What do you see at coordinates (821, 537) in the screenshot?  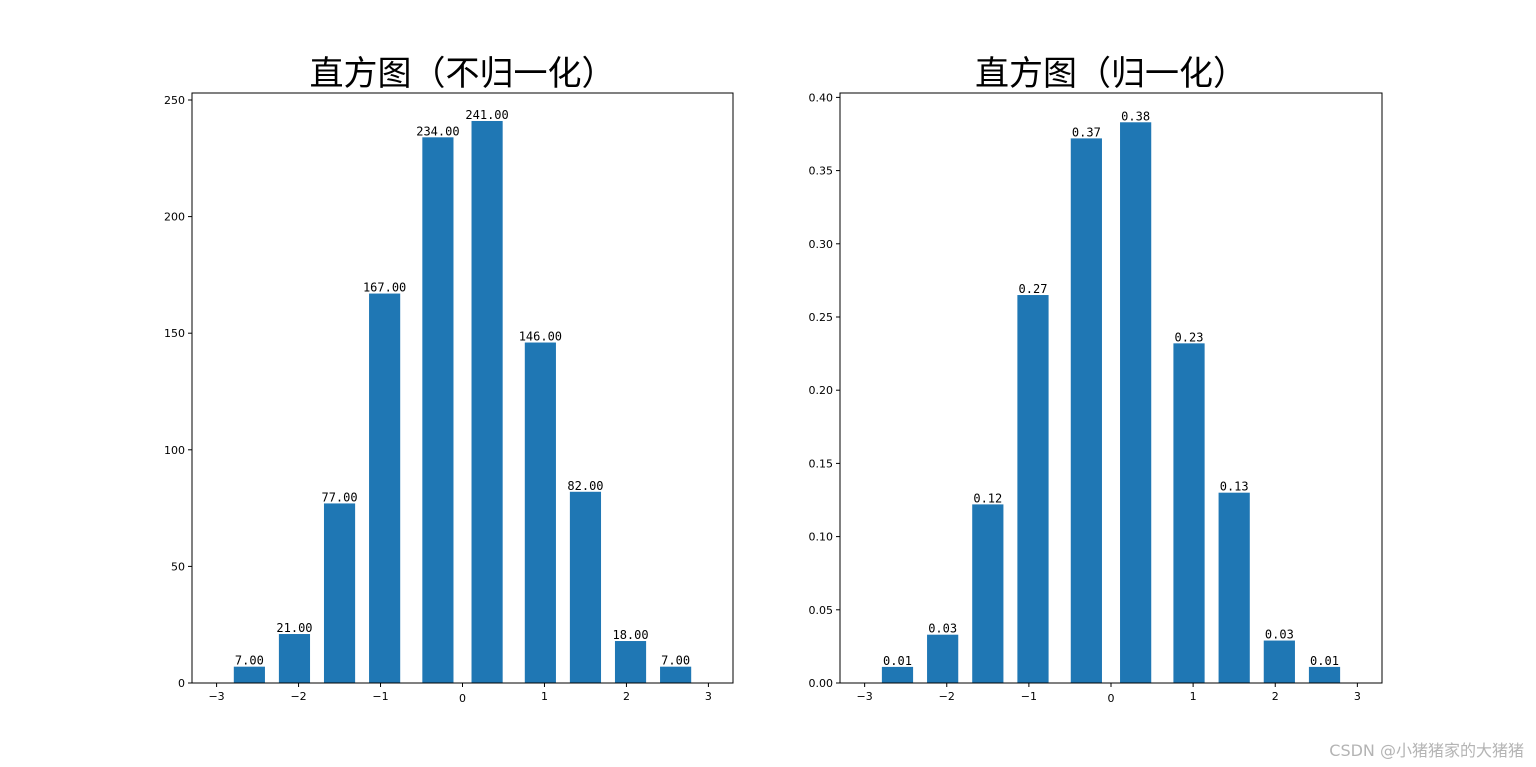 I see `y-tick-label: 0.10` at bounding box center [821, 537].